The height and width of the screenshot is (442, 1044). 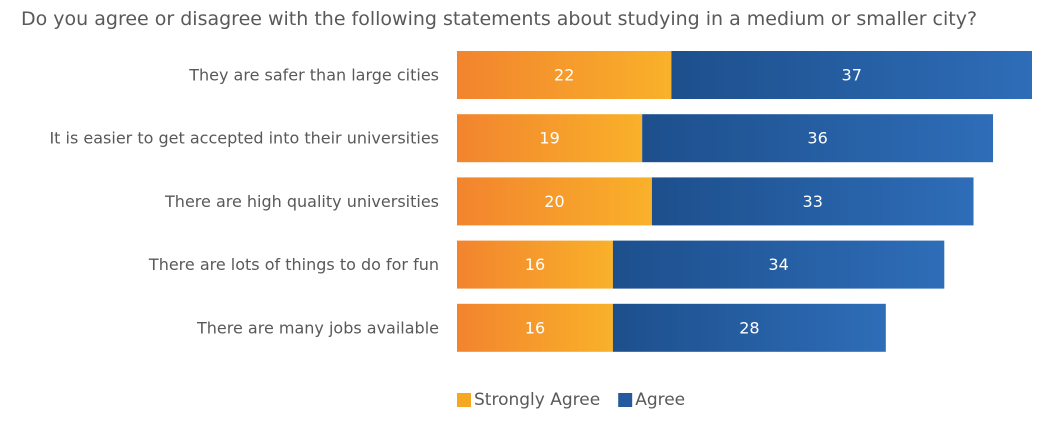 I want to click on category-label: There are high quality universities, so click(x=301, y=201).